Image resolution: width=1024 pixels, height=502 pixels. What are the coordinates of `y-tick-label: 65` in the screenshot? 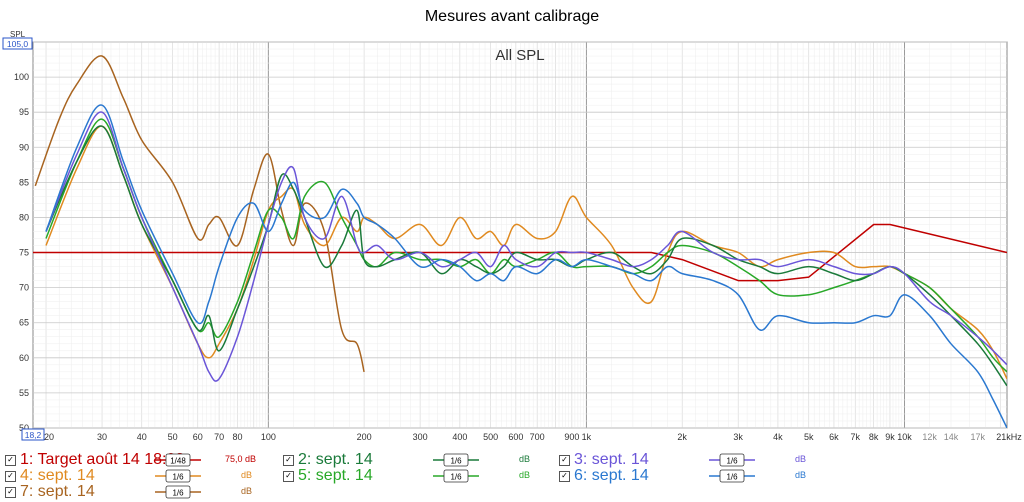 It's located at (24, 323).